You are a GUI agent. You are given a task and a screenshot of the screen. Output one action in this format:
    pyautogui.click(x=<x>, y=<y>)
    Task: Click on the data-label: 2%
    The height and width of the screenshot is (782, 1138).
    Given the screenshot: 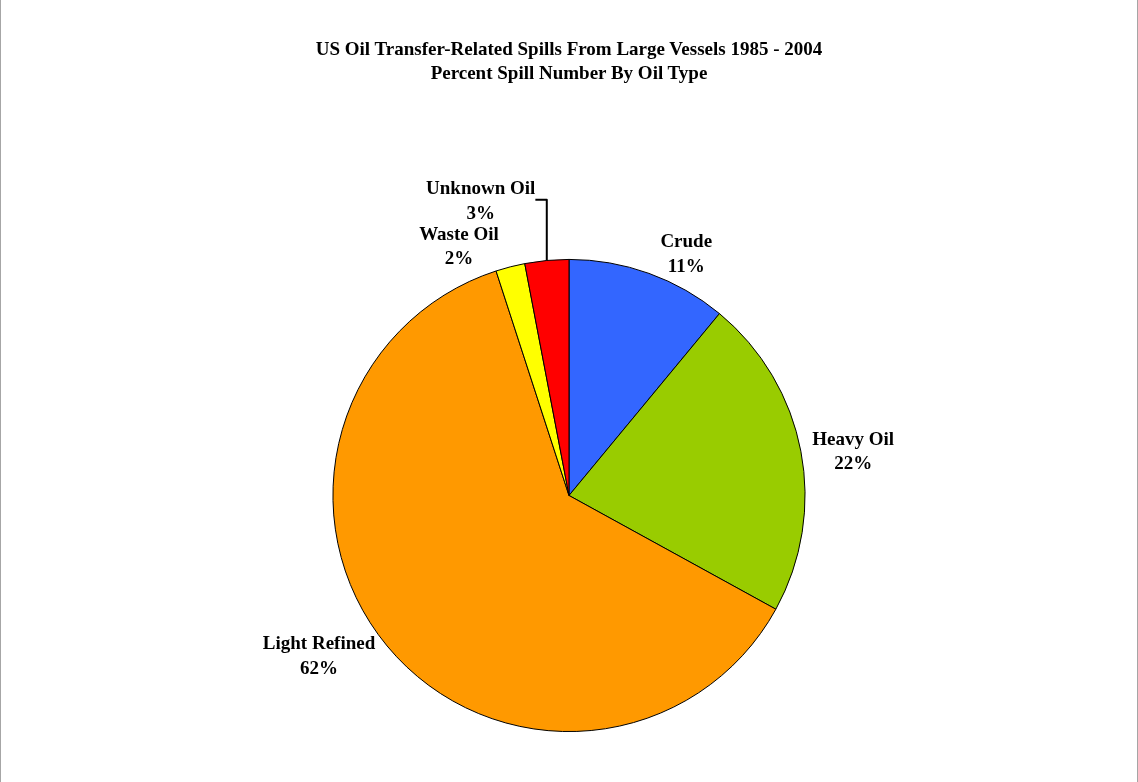 What is the action you would take?
    pyautogui.click(x=459, y=258)
    